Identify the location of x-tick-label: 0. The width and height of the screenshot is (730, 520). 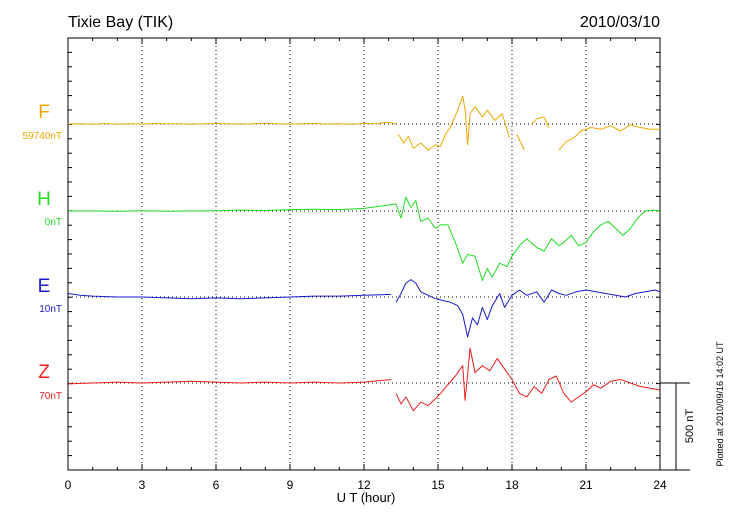
(68, 485).